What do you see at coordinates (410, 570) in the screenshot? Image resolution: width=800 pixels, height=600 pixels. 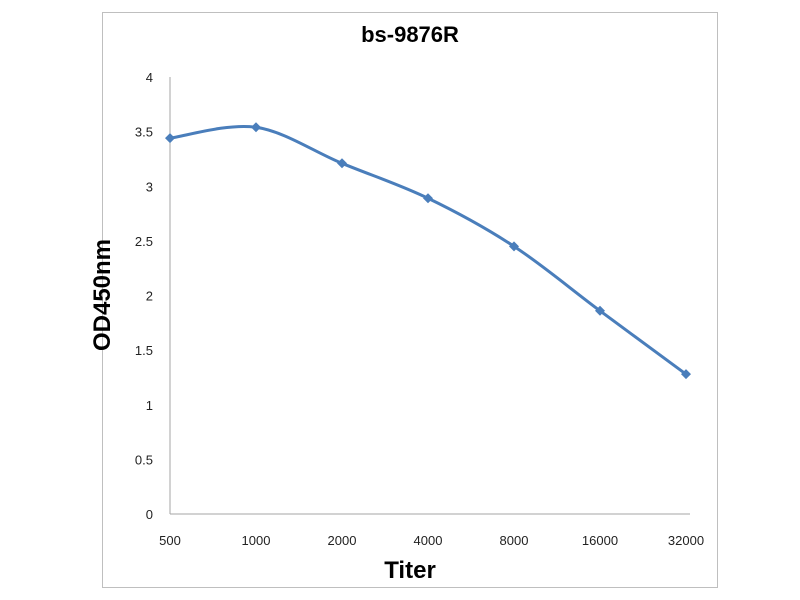 I see `x-axis-label: Titer` at bounding box center [410, 570].